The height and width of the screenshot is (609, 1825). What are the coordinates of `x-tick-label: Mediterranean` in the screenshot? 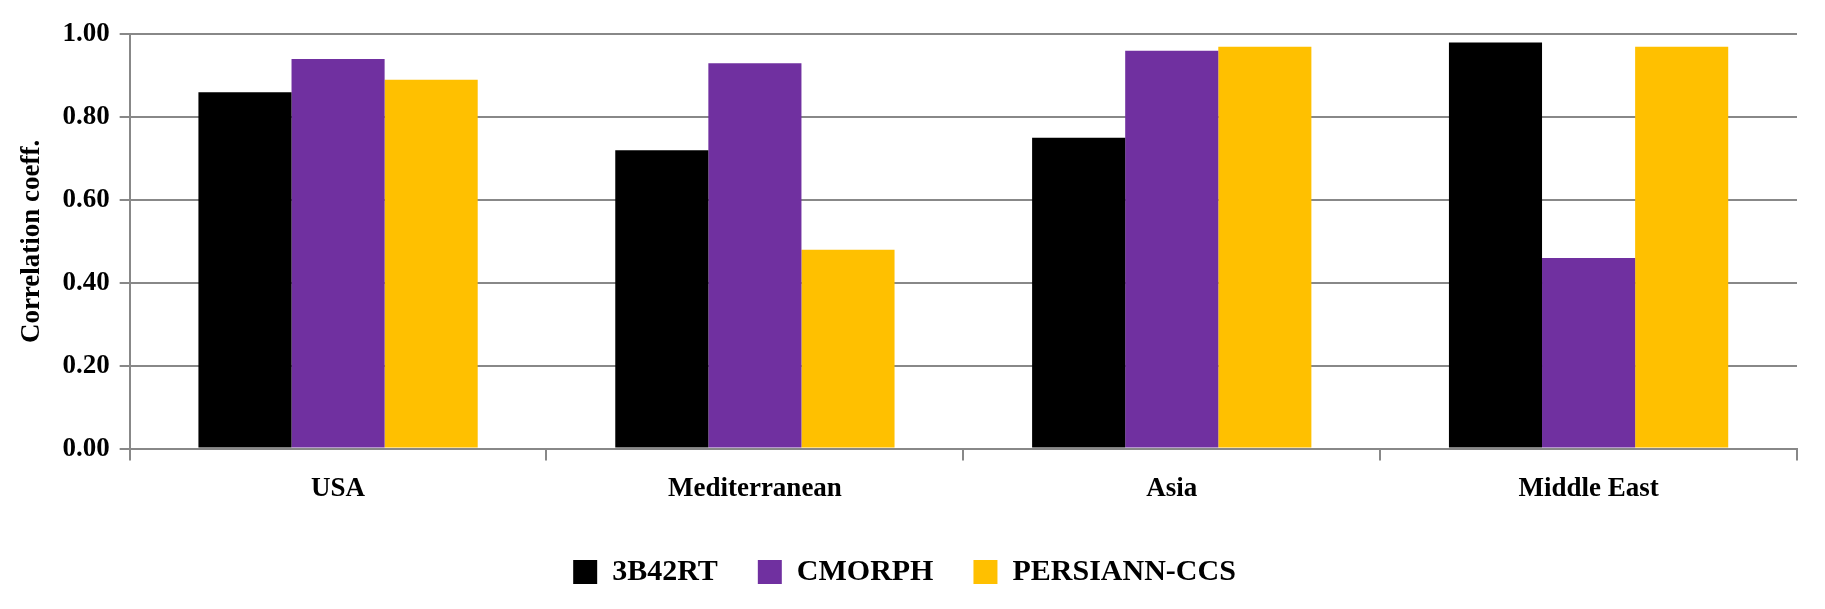 It's located at (754, 486).